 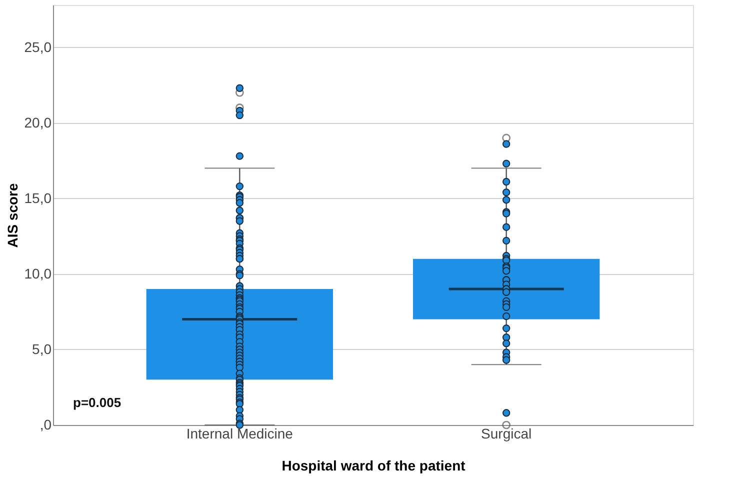 I want to click on y-tick-label: 10,0, so click(x=38, y=273).